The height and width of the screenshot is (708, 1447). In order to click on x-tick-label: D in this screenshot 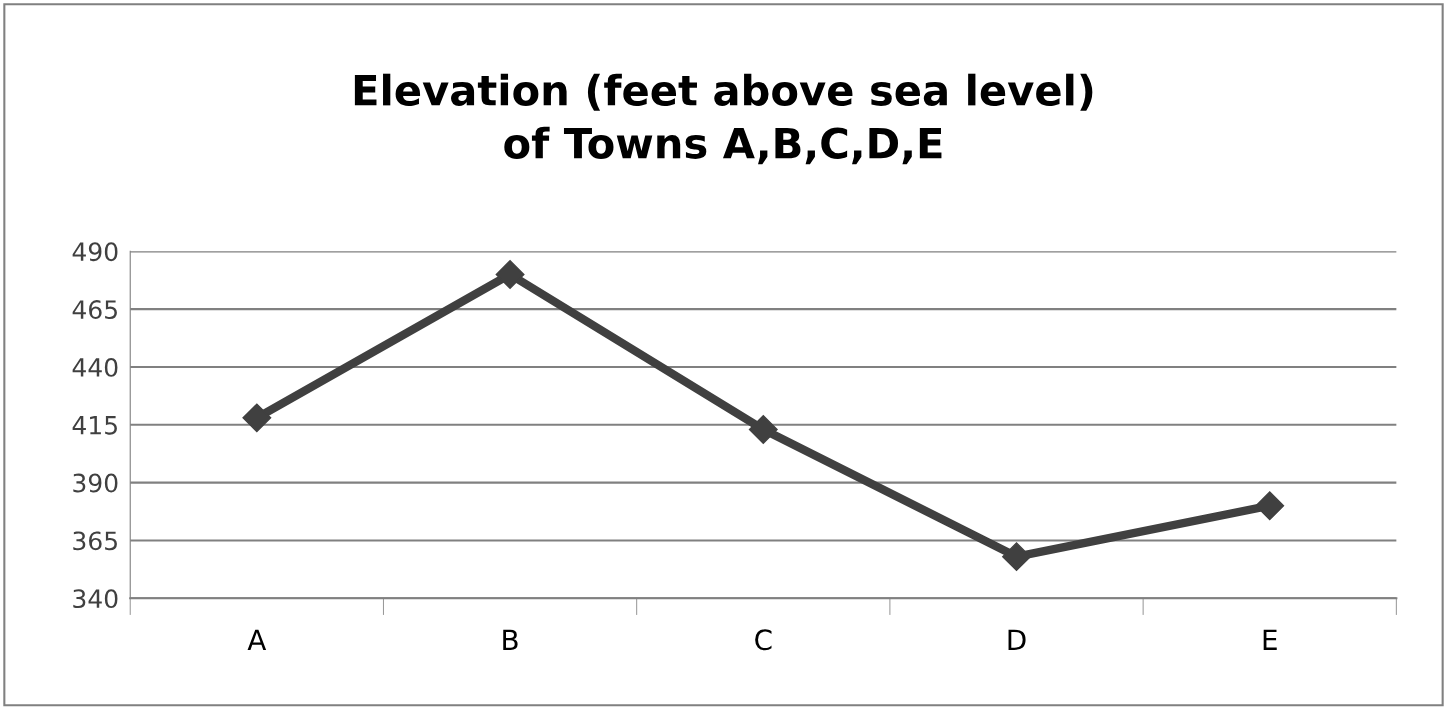, I will do `click(1017, 639)`.